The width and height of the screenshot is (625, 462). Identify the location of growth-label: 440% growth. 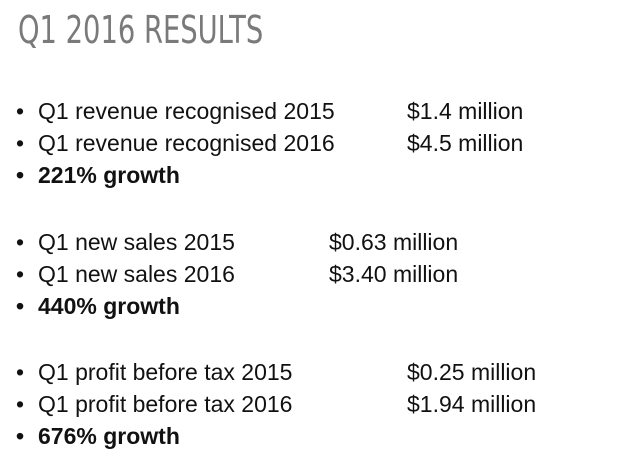
(109, 306).